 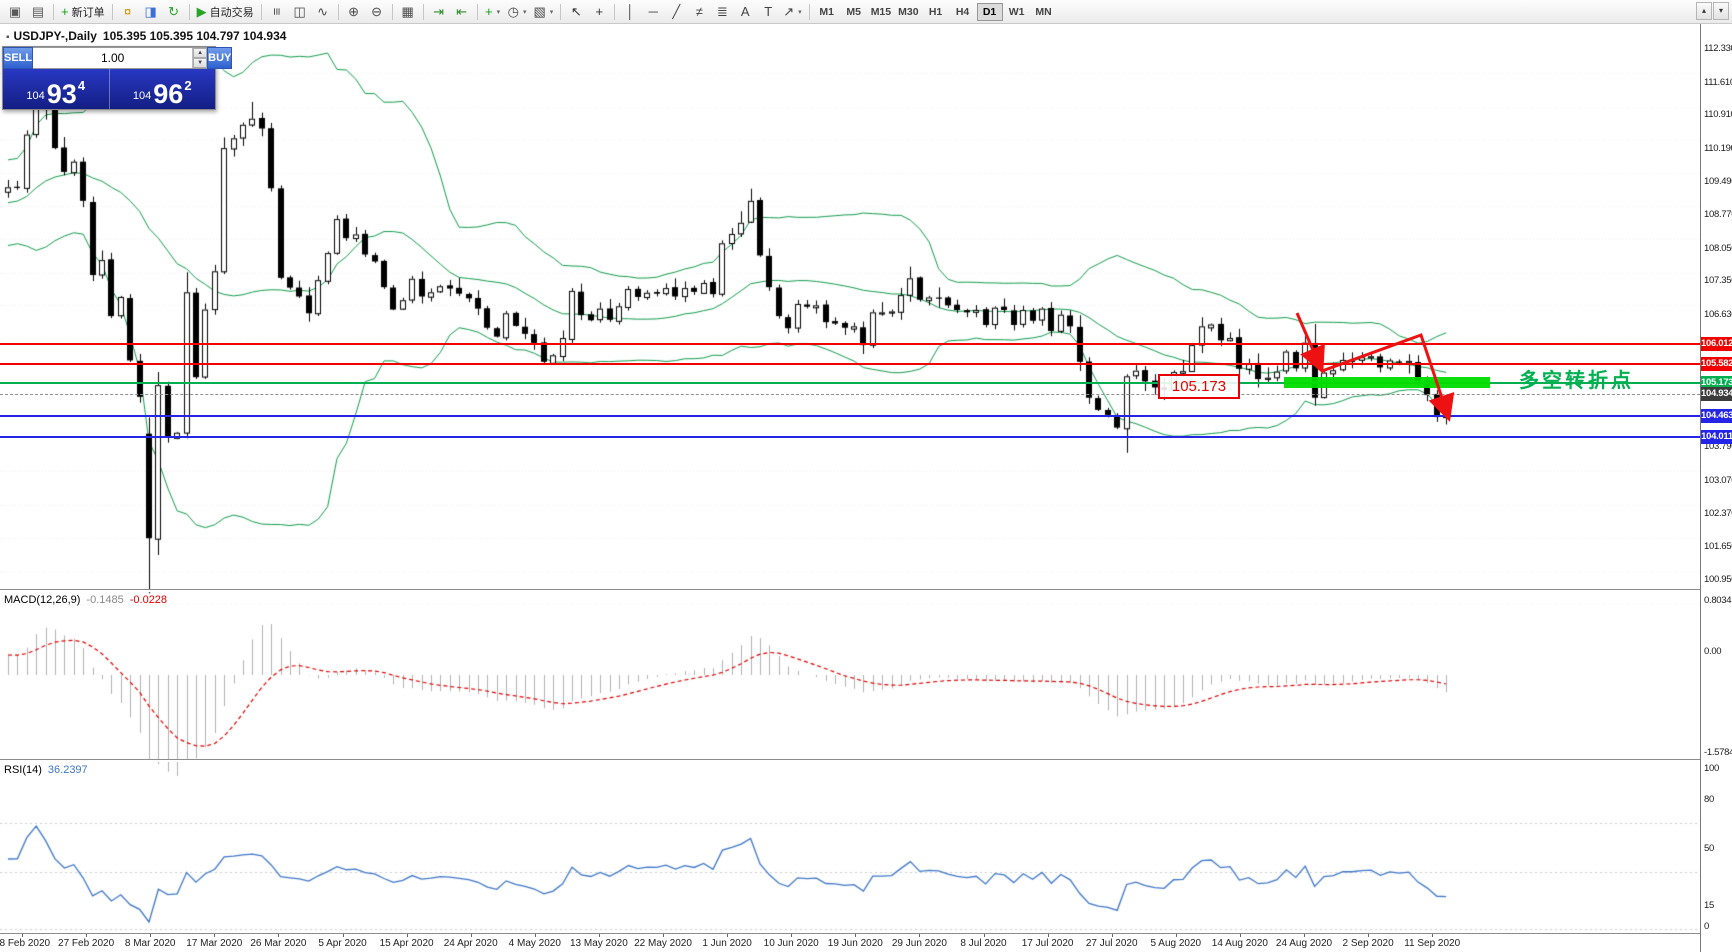 What do you see at coordinates (1713, 651) in the screenshot?
I see `macd-scale-label: 0.00` at bounding box center [1713, 651].